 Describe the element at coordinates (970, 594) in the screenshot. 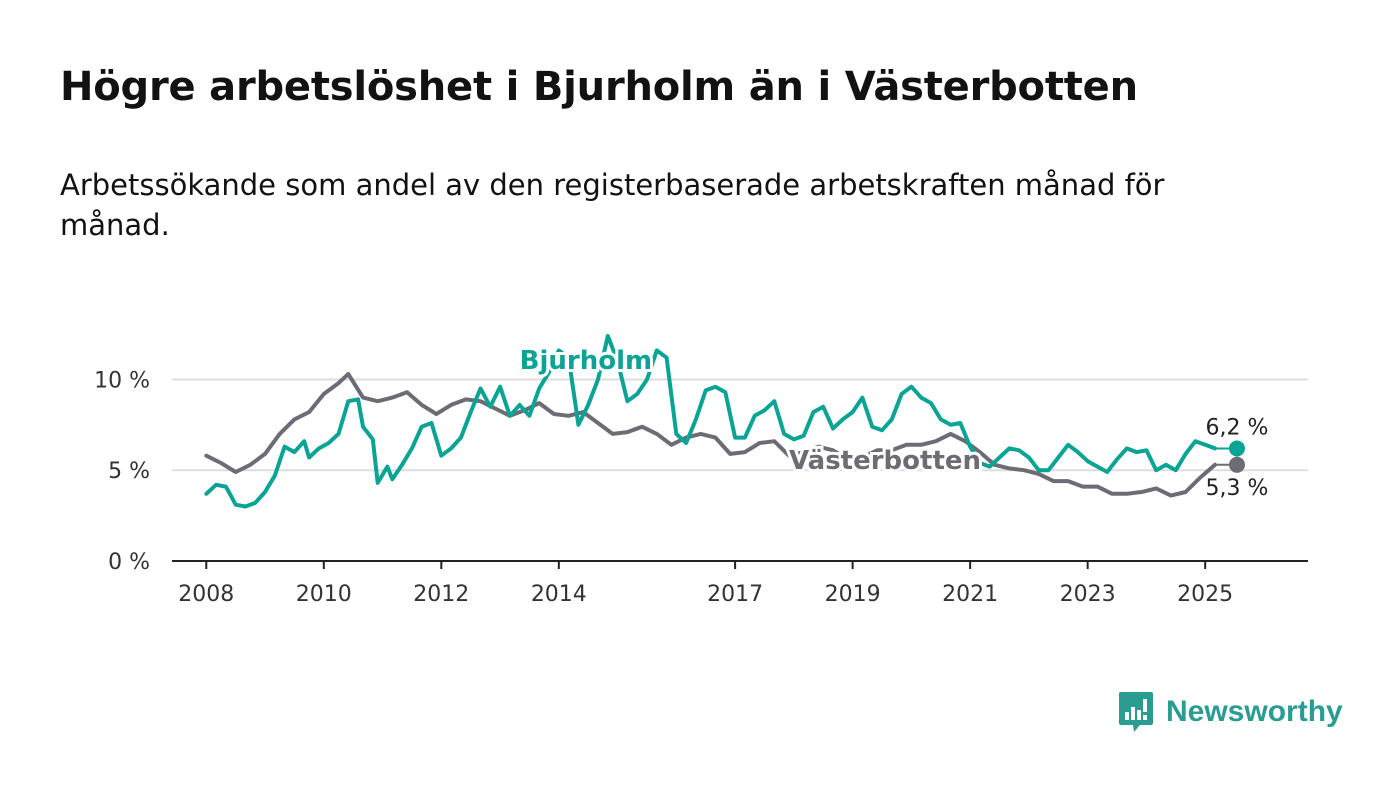

I see `x-tick-label: 2021` at that location.